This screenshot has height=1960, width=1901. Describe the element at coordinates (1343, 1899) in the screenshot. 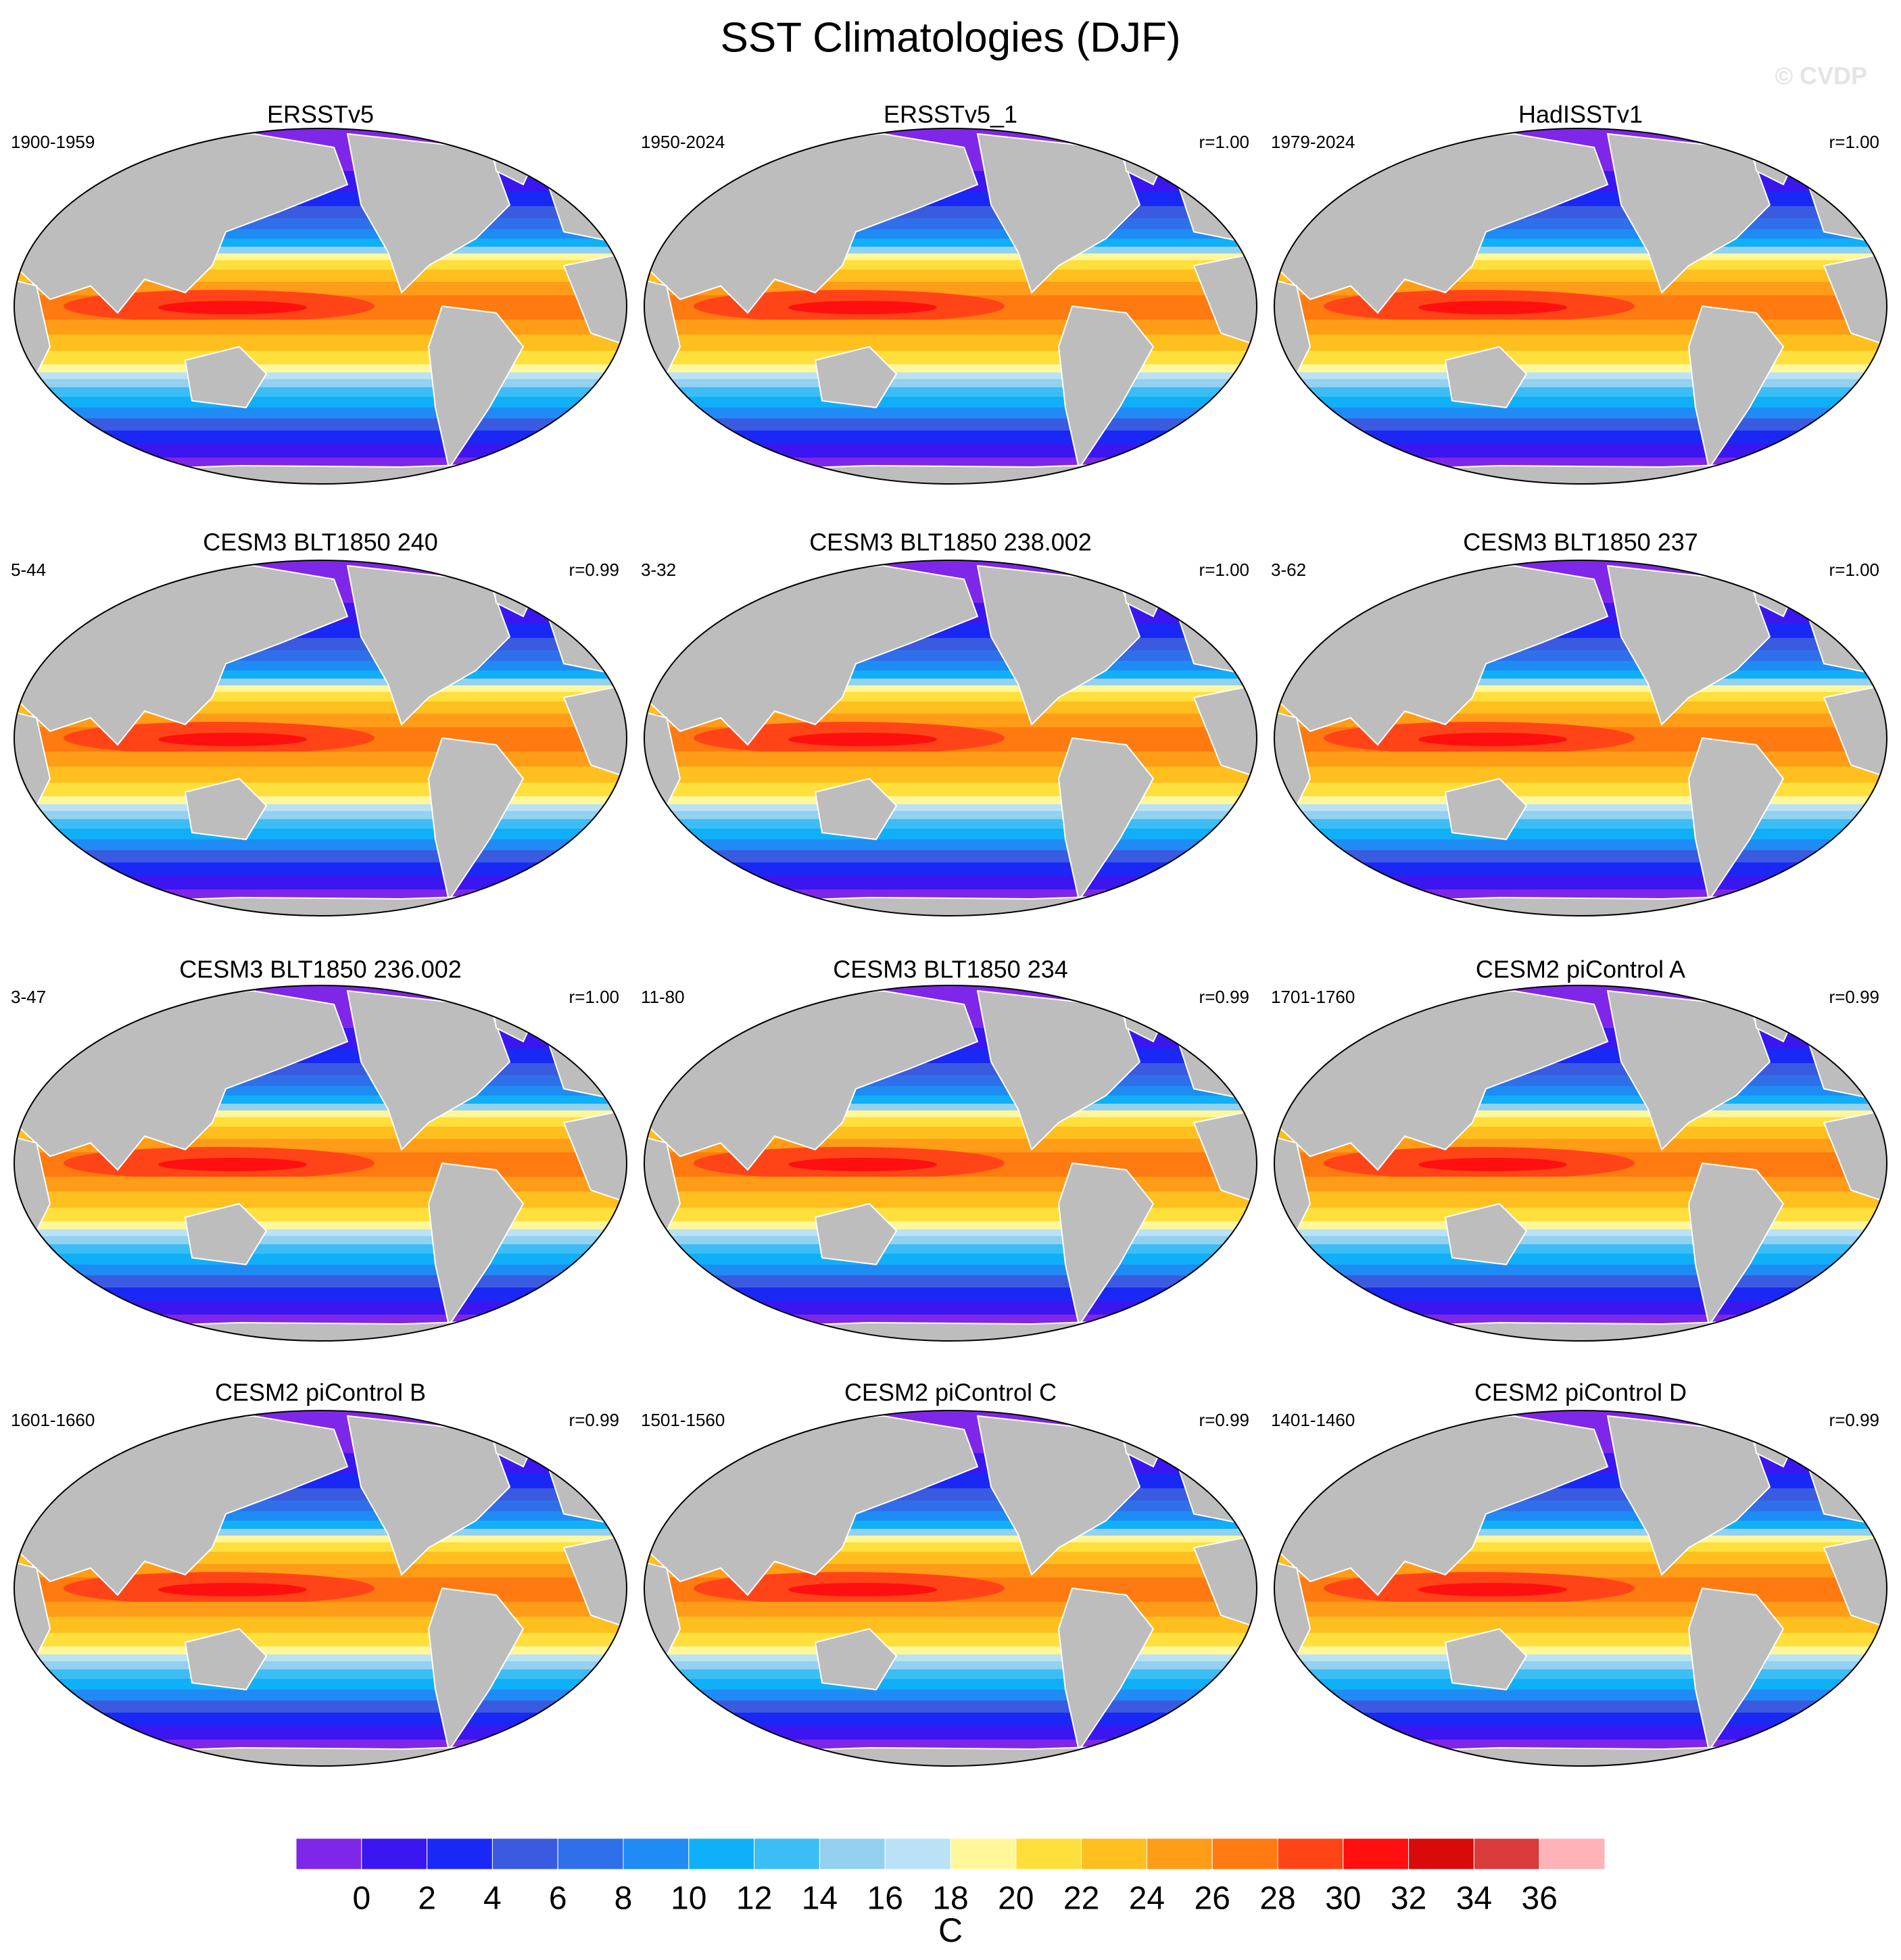

I see `colorbar-label: 30` at that location.